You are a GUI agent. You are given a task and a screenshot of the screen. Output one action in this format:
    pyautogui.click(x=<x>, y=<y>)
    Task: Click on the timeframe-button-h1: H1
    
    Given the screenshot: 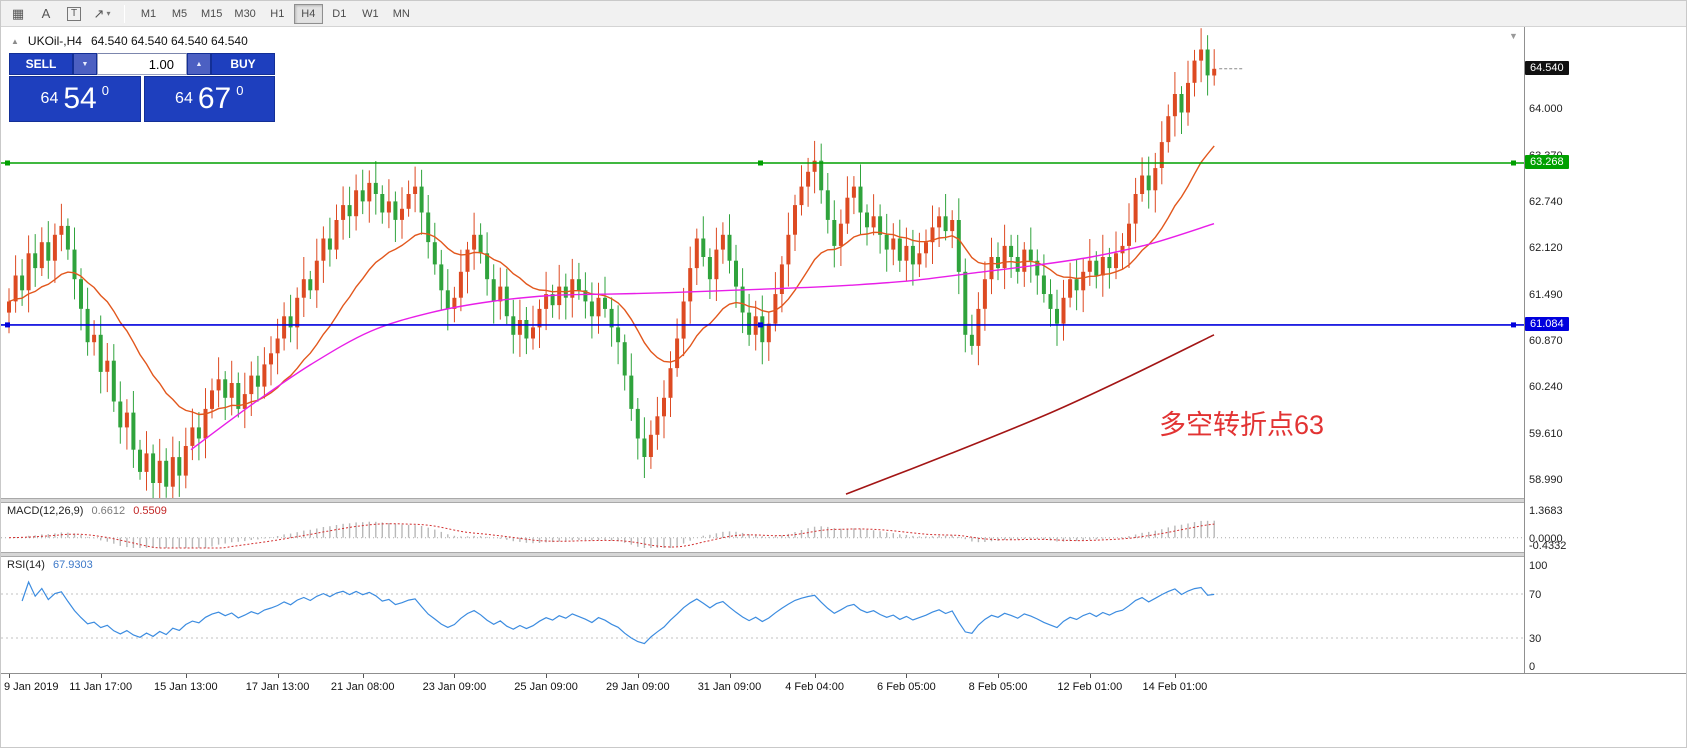 What is the action you would take?
    pyautogui.click(x=277, y=14)
    